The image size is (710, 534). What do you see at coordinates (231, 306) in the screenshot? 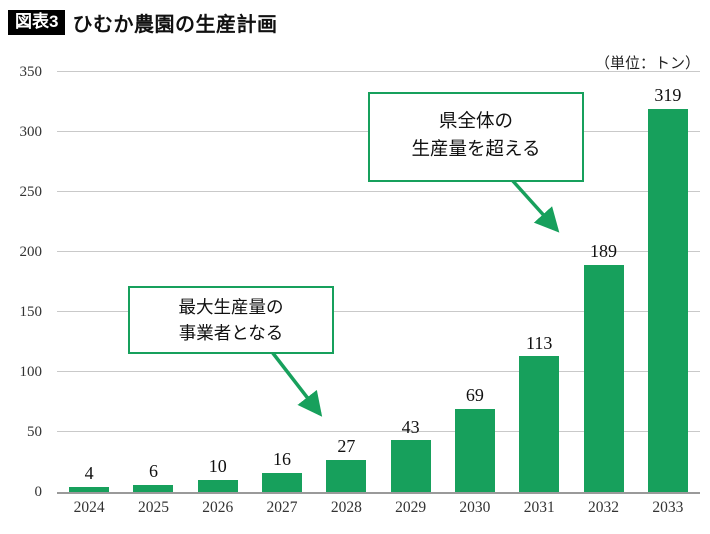
I see `annotation-text-line: 最大生産量の` at bounding box center [231, 306].